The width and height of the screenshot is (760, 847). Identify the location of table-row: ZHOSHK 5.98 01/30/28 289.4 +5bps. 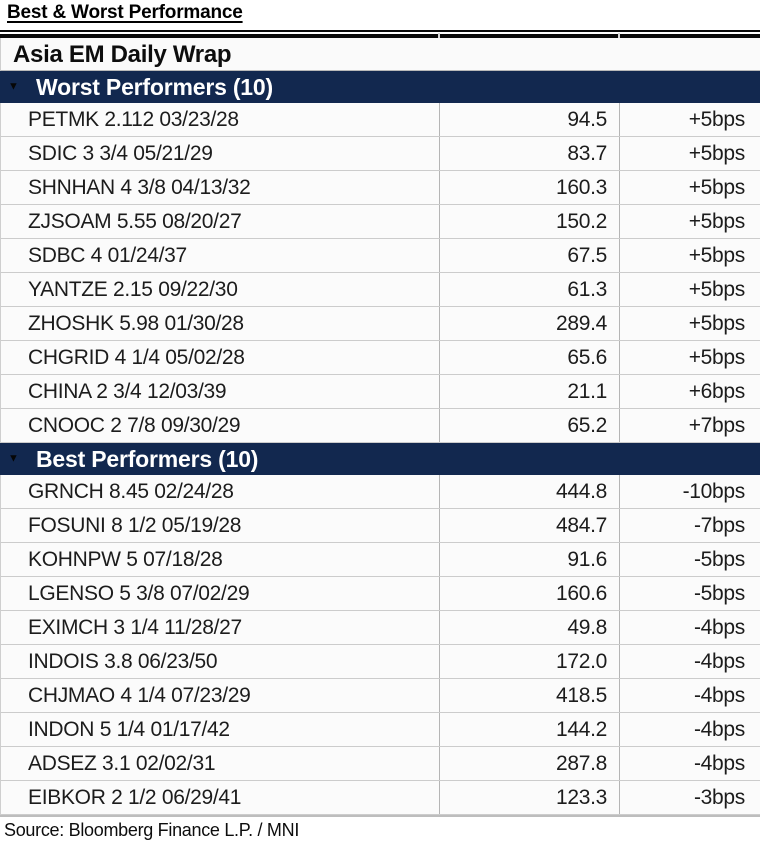
(380, 324).